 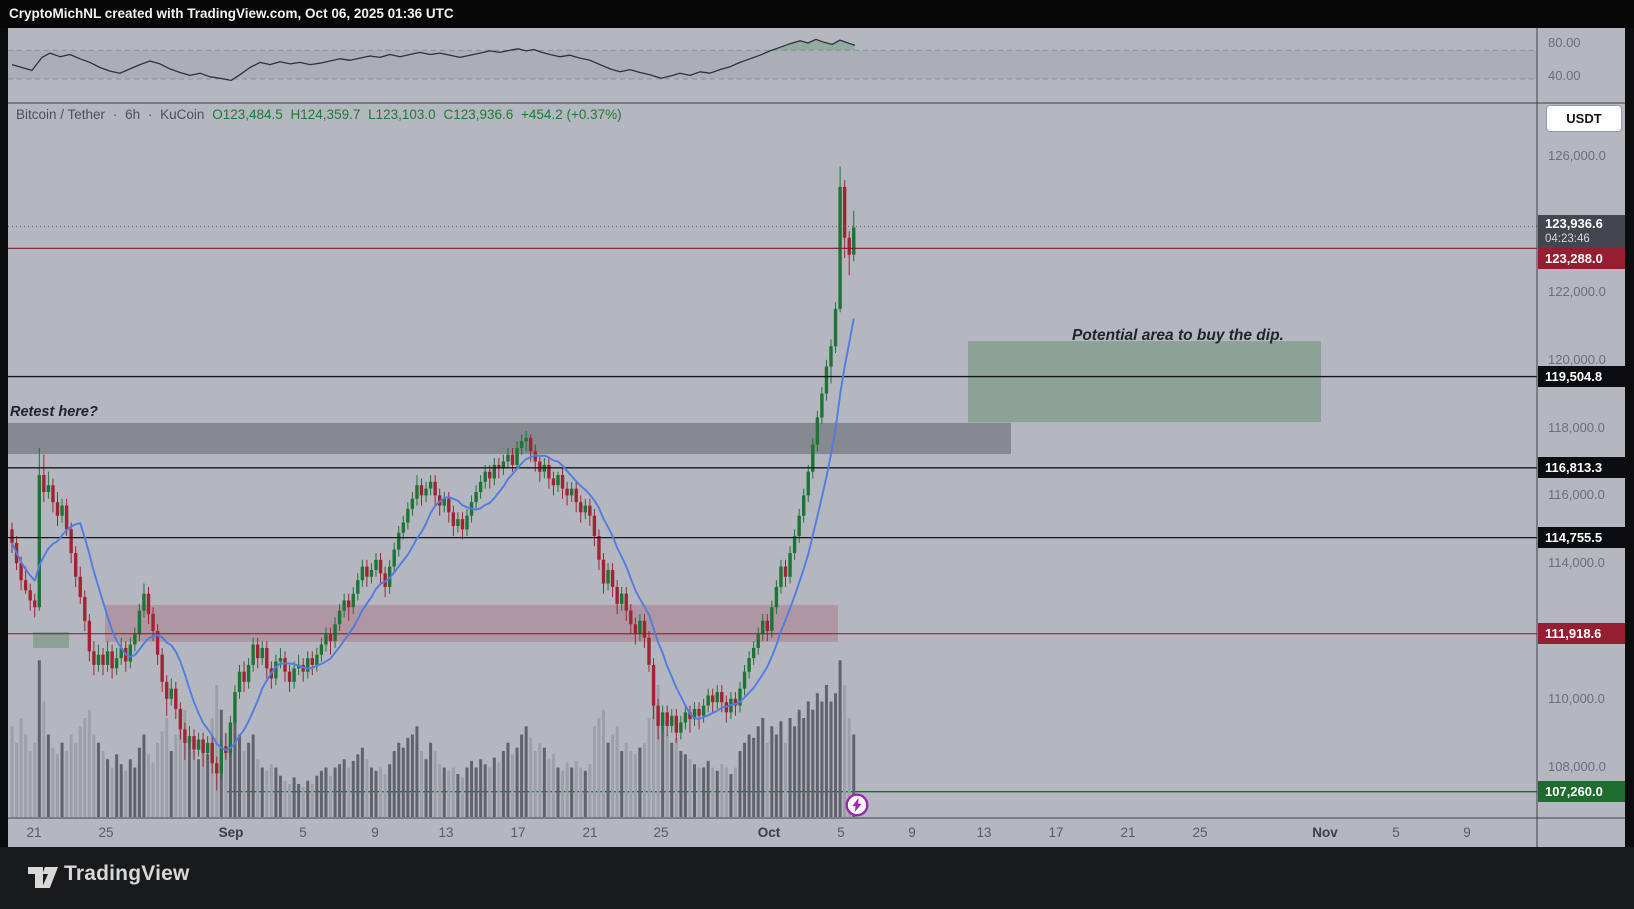 What do you see at coordinates (772, 833) in the screenshot?
I see `time-axis: 21 25 Sep 5 9 13 17 21 25 Oct 5 9 13 17 21 25 Nov 5 9` at bounding box center [772, 833].